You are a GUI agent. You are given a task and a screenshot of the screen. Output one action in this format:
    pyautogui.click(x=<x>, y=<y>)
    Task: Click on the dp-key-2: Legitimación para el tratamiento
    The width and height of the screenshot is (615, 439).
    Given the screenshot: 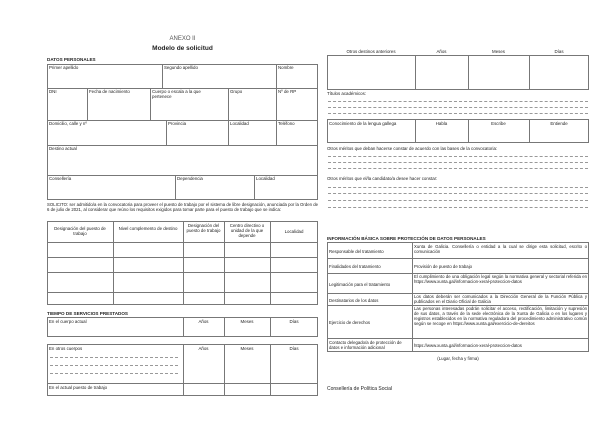 What is the action you would take?
    pyautogui.click(x=360, y=284)
    